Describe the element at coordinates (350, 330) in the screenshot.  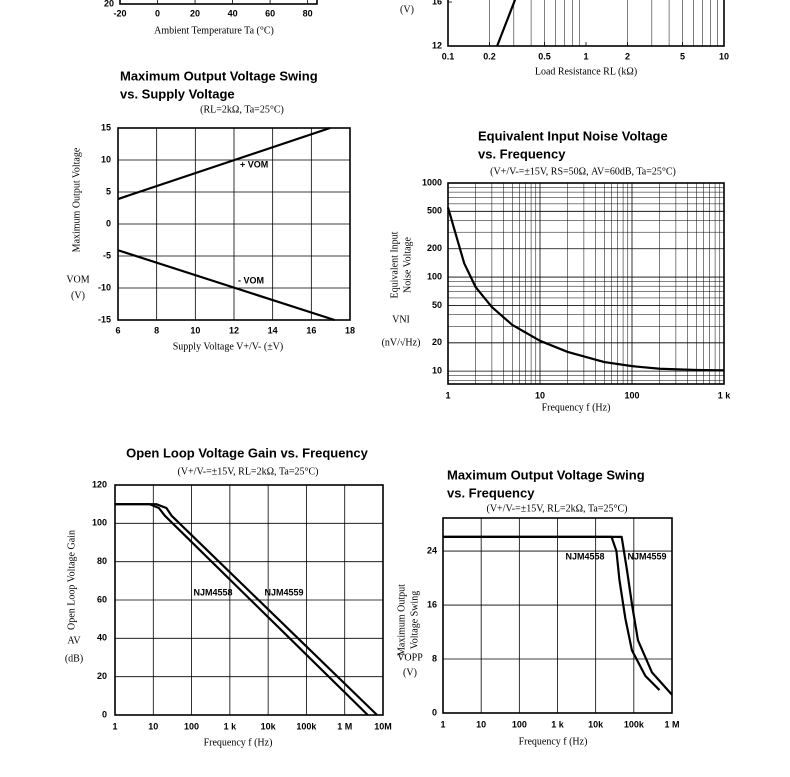
I see `x-tick-label: 18` at that location.